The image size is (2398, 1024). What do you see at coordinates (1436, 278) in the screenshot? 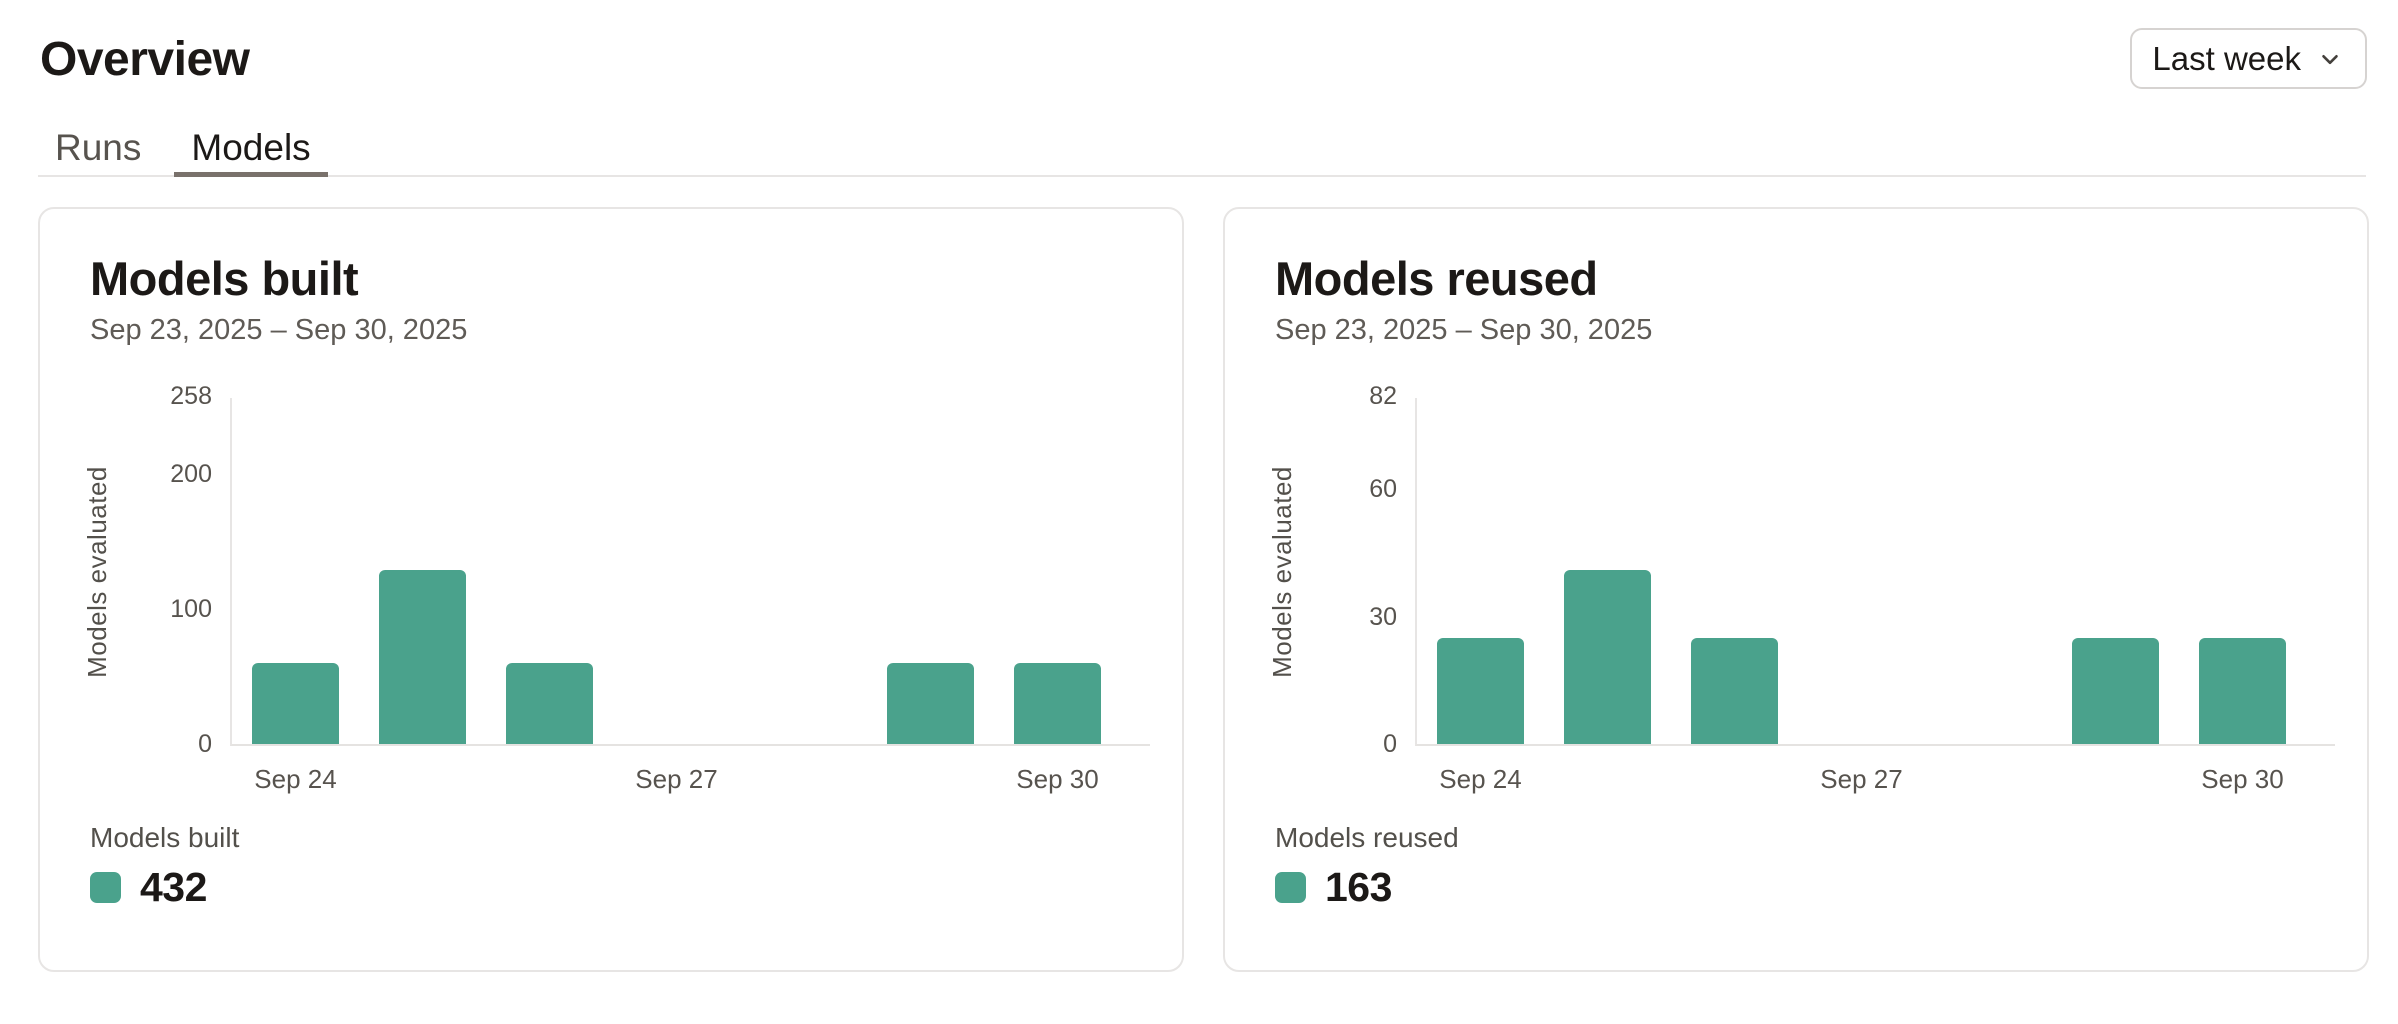
I see `card-title: Models reused` at bounding box center [1436, 278].